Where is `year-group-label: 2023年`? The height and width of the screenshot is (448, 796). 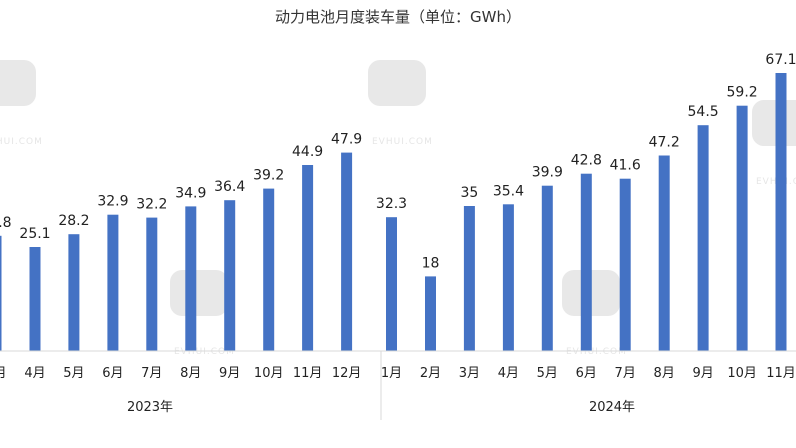
year-group-label: 2023年 is located at coordinates (150, 407).